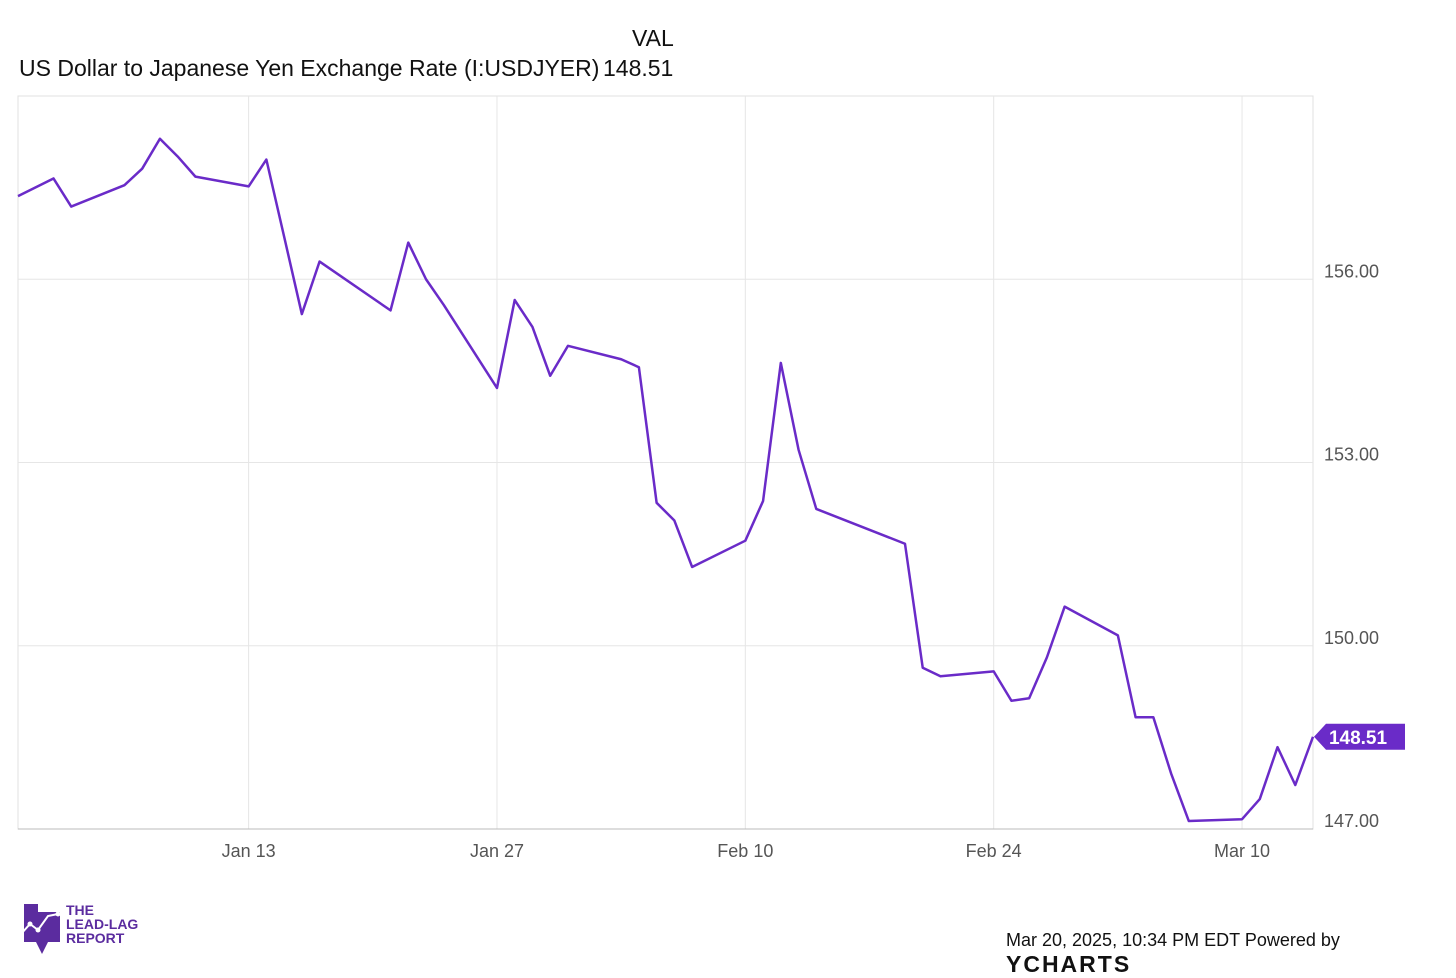 The width and height of the screenshot is (1456, 978). I want to click on x-tick-label: Mar 10, so click(1242, 851).